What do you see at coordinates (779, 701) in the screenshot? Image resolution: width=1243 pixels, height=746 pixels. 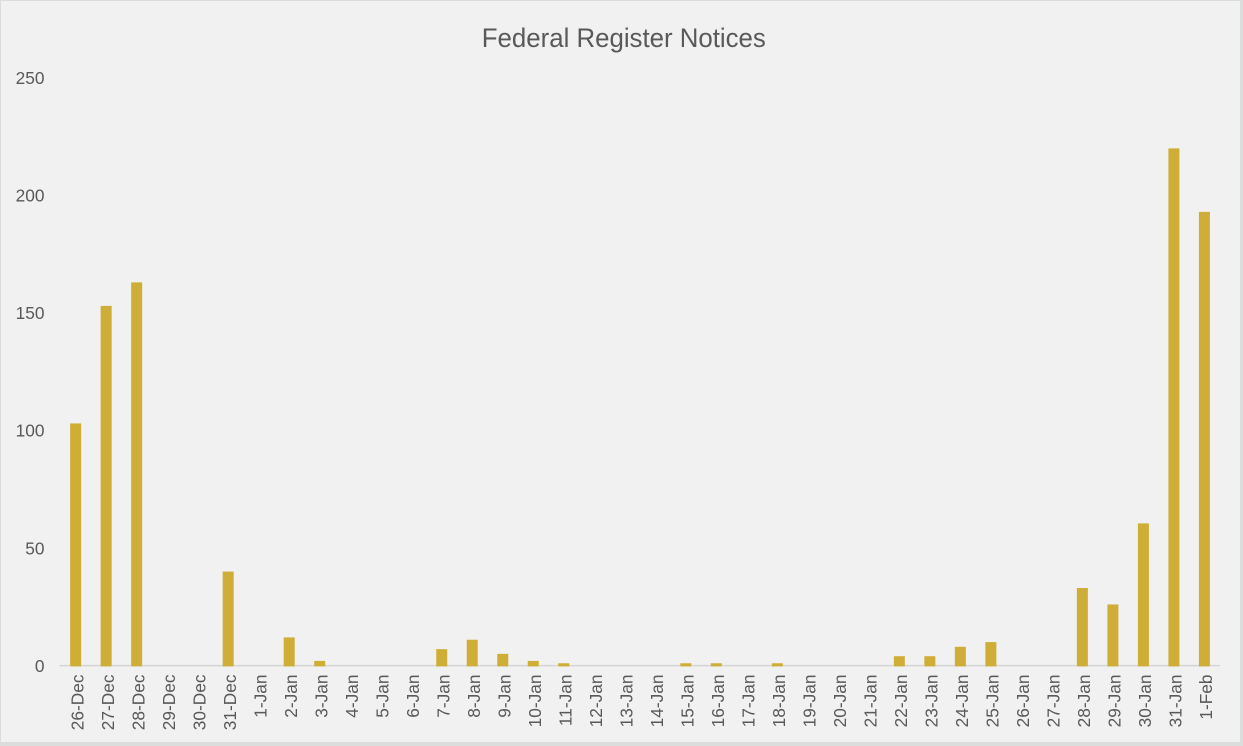 I see `svg-text: 18-Jan` at bounding box center [779, 701].